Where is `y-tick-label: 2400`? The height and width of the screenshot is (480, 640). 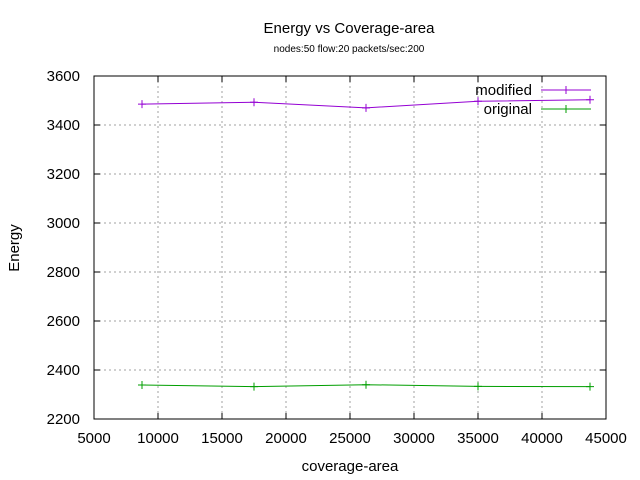
y-tick-label: 2400 is located at coordinates (63, 370).